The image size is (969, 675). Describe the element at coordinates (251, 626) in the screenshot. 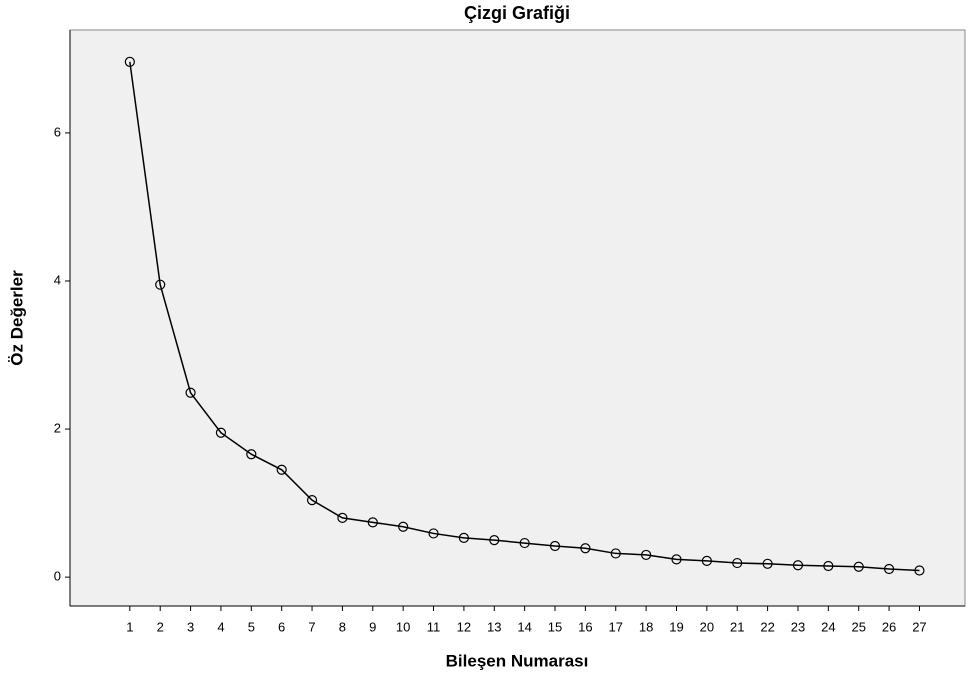

I see `x-tick-label: 5` at that location.